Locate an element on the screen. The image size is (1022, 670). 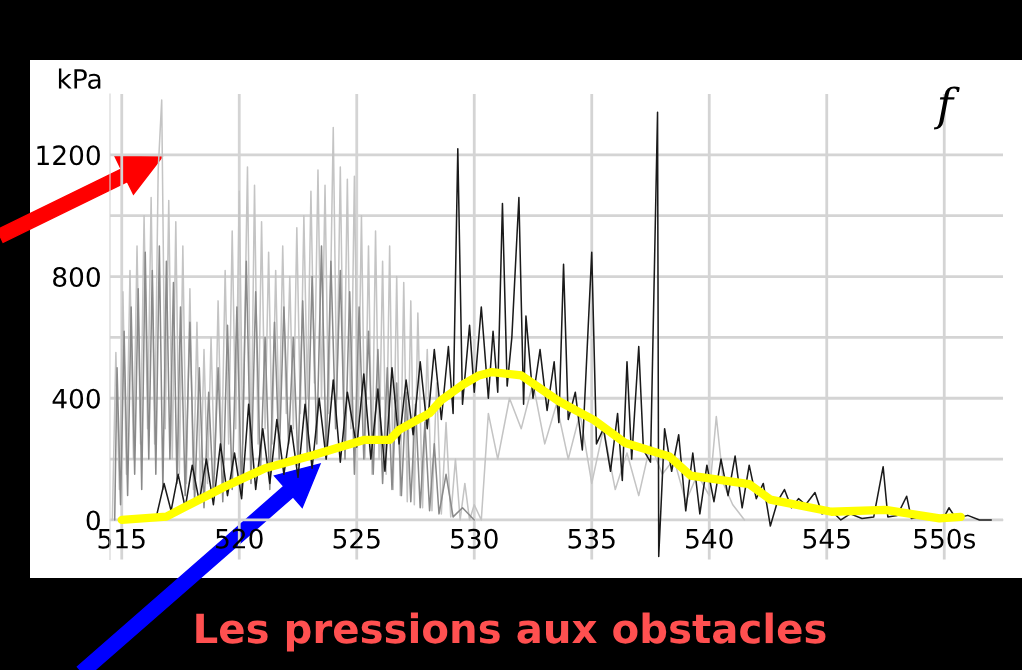
annotation: f is located at coordinates (946, 108).